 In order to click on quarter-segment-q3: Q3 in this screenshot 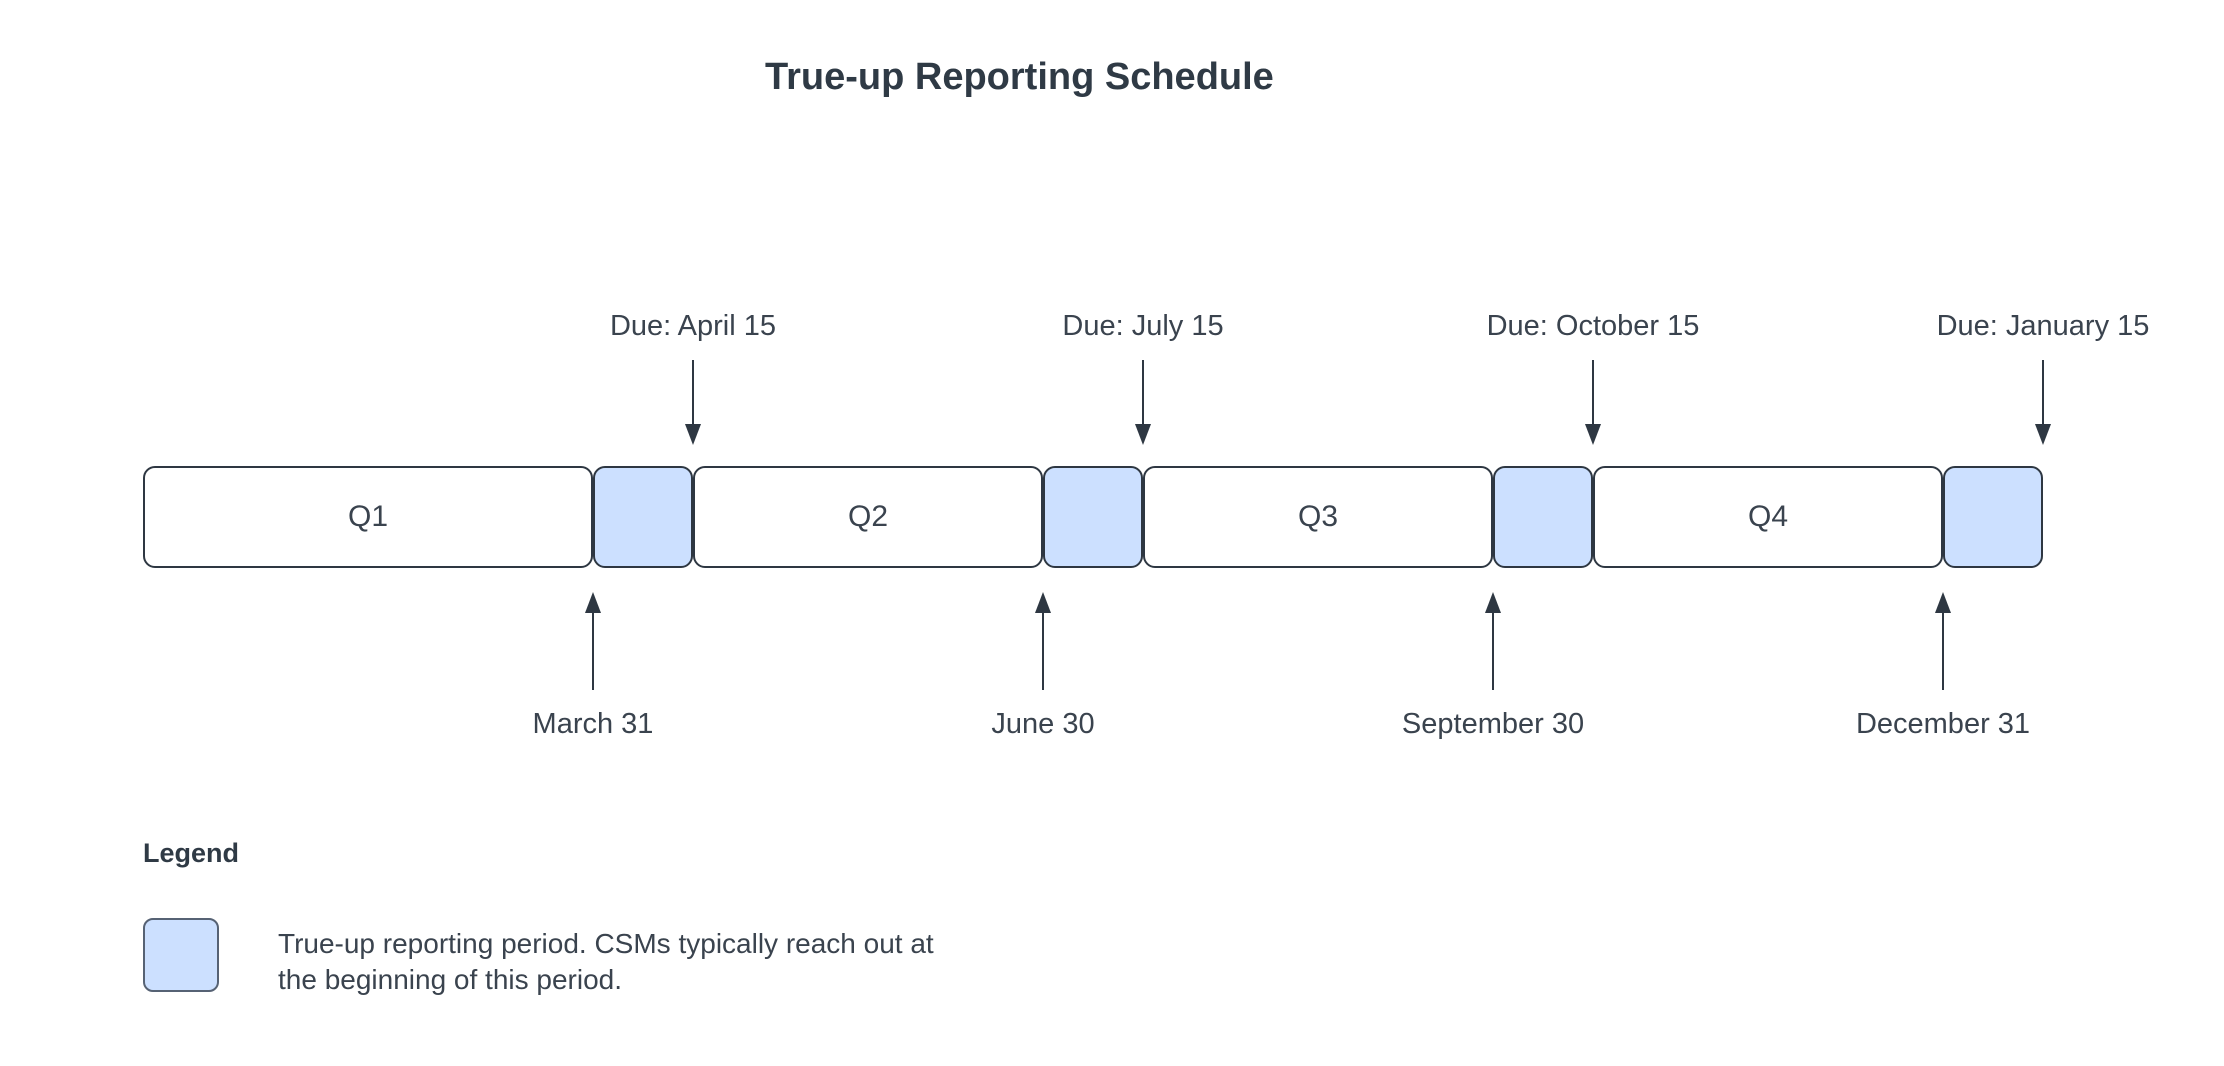, I will do `click(1318, 517)`.